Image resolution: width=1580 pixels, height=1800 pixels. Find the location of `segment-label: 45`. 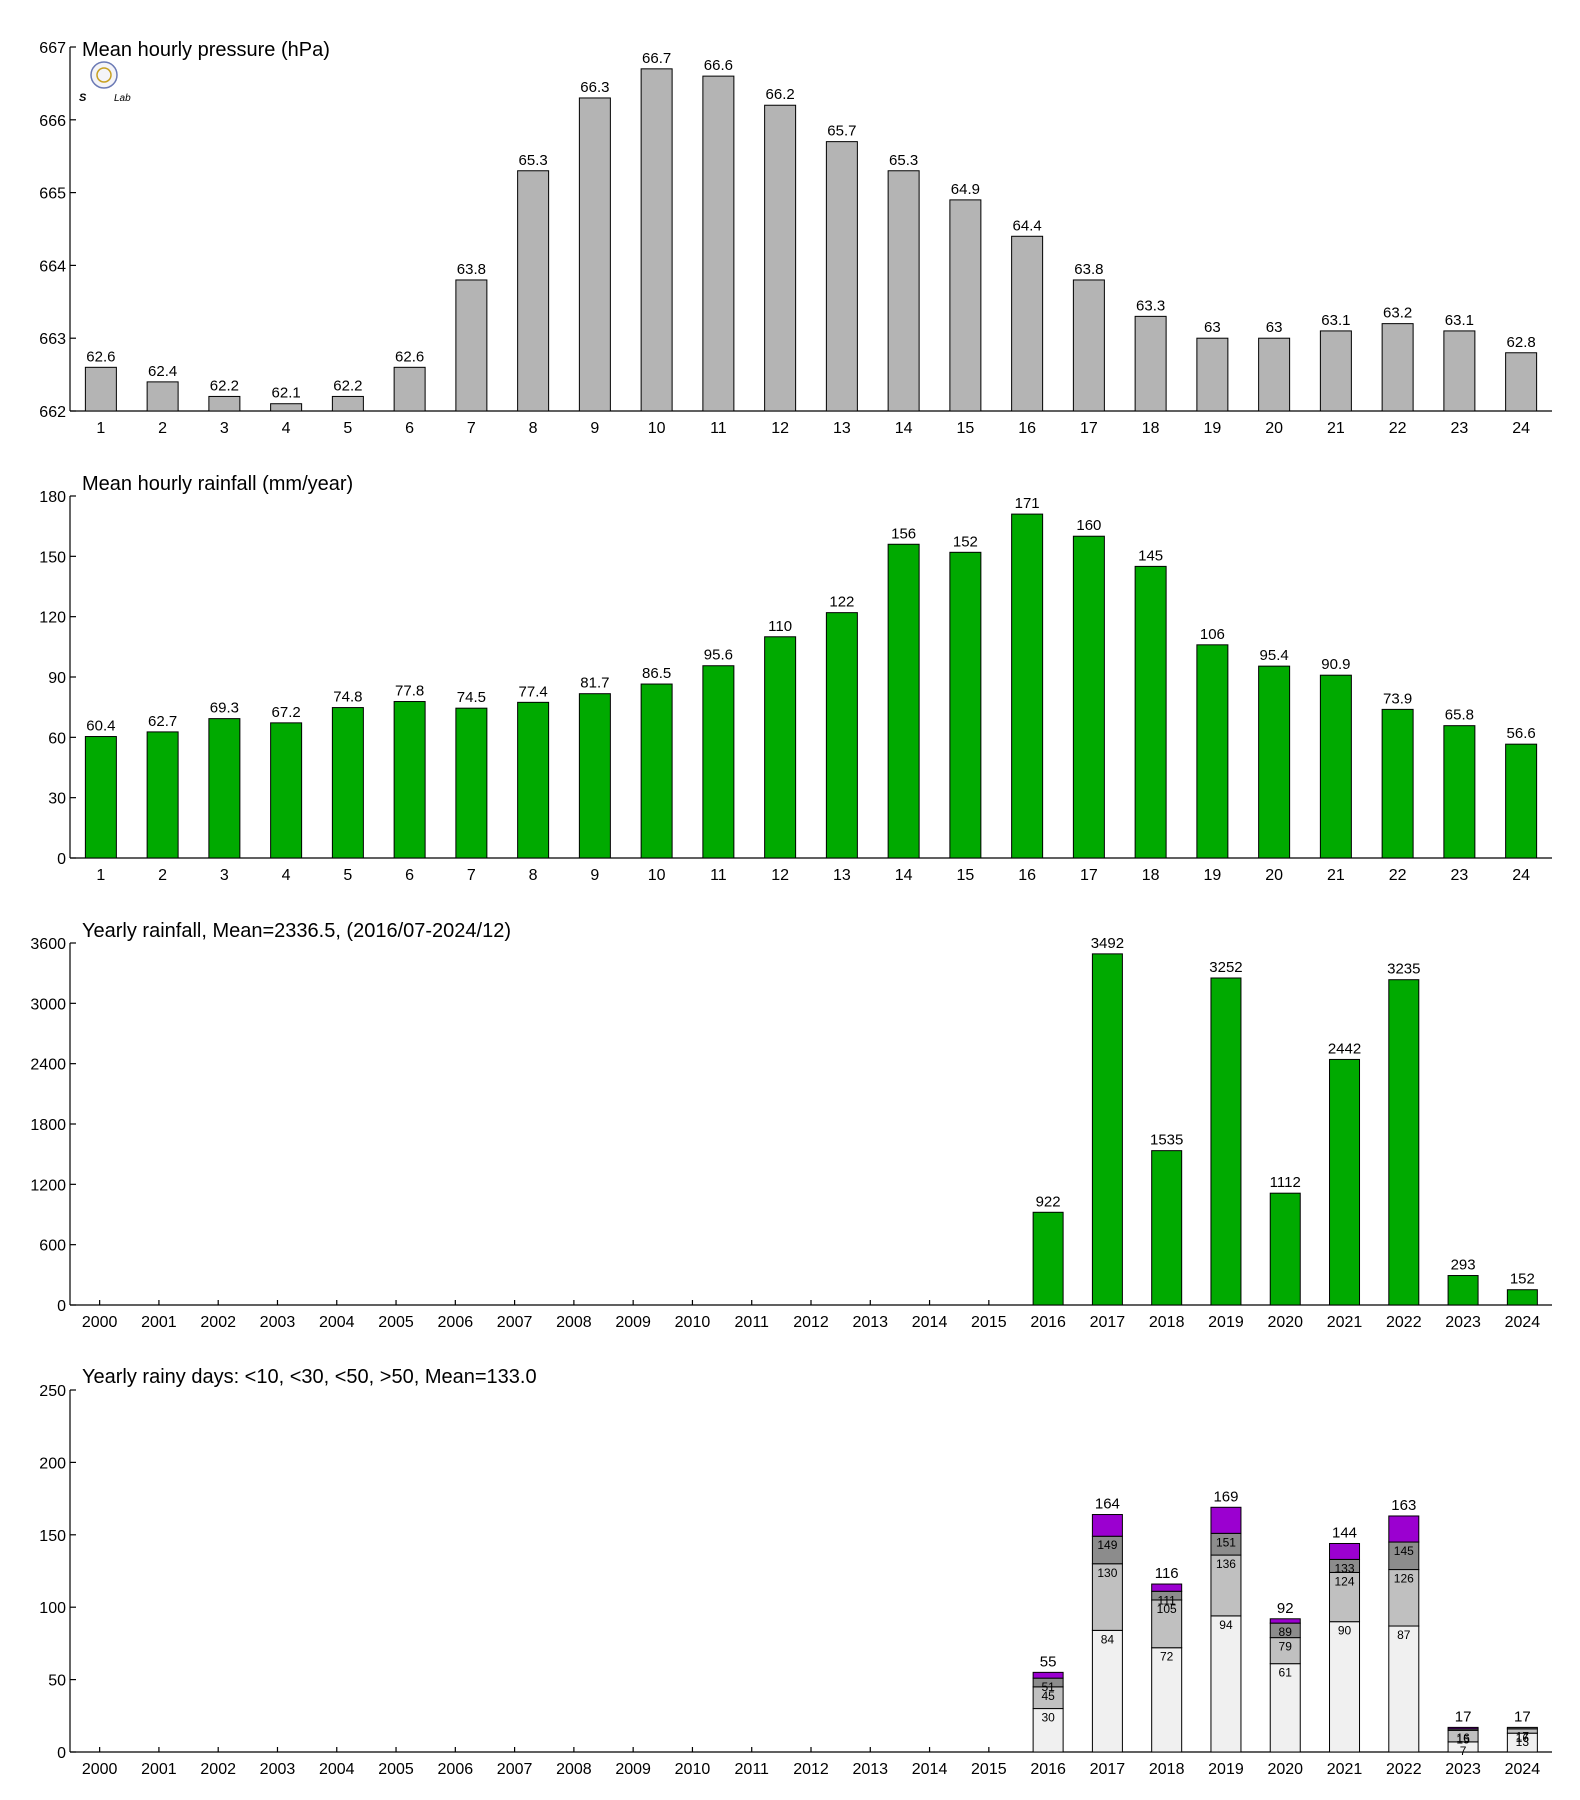

segment-label: 45 is located at coordinates (1048, 1696).